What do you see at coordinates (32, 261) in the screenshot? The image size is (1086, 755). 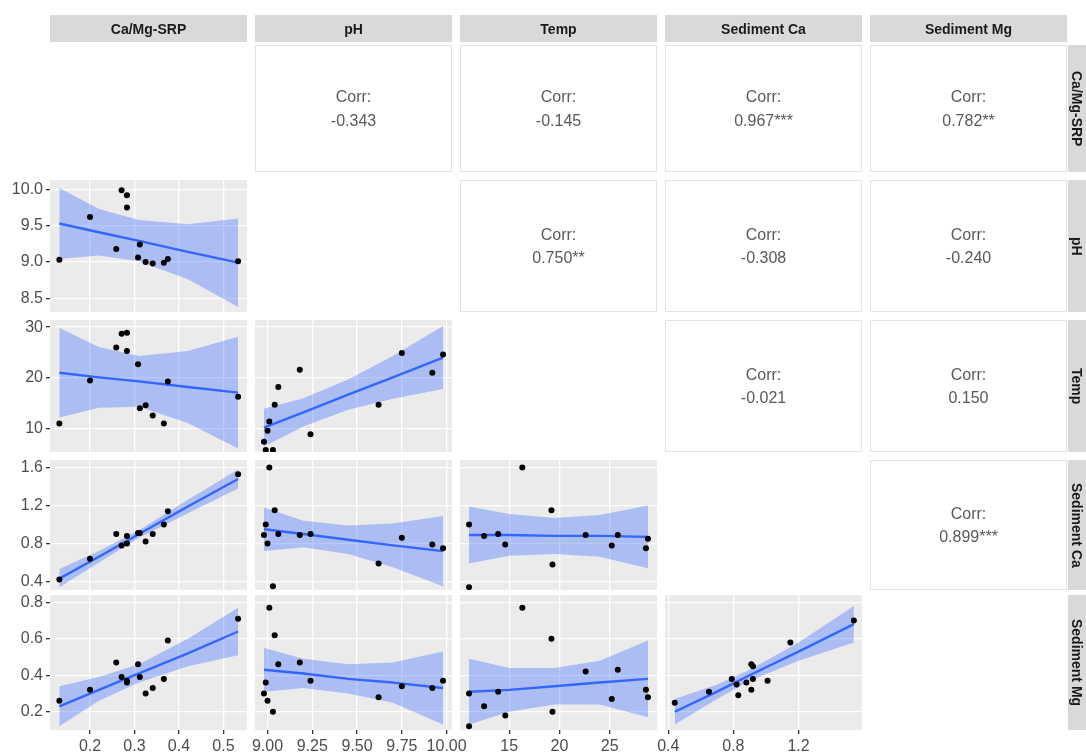 I see `y-tick-label: 9.0` at bounding box center [32, 261].